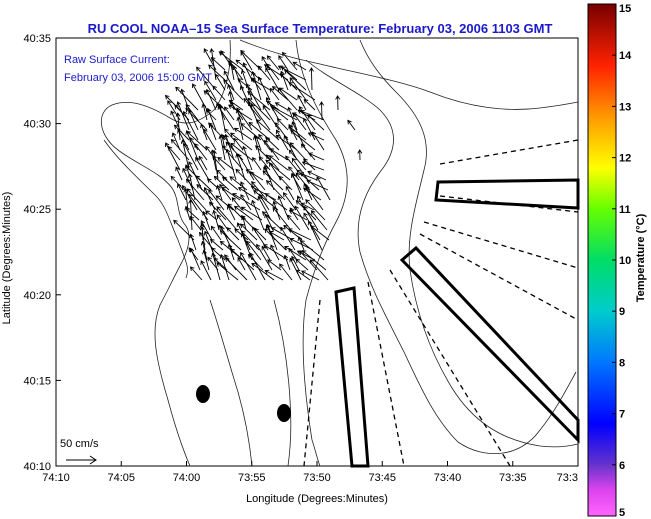 The width and height of the screenshot is (651, 519). Describe the element at coordinates (138, 78) in the screenshot. I see `legend-line-2: February 03, 2006 15:00 GMT` at that location.